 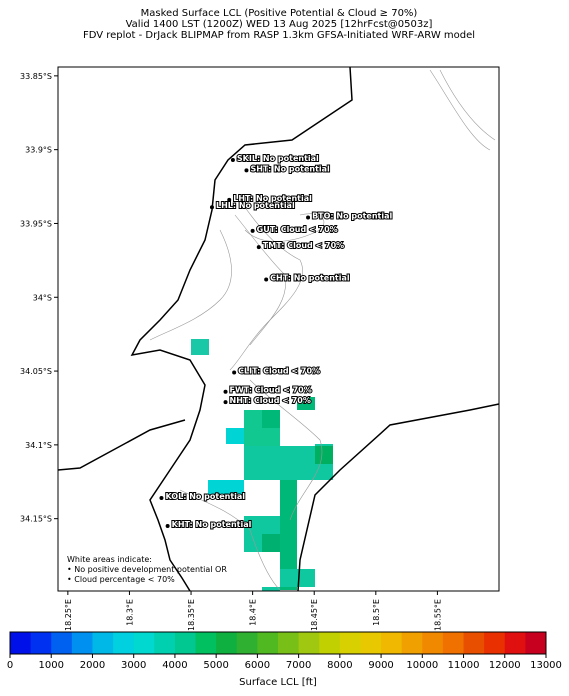 I want to click on y-tick-label: 33.95°S, so click(x=36, y=223).